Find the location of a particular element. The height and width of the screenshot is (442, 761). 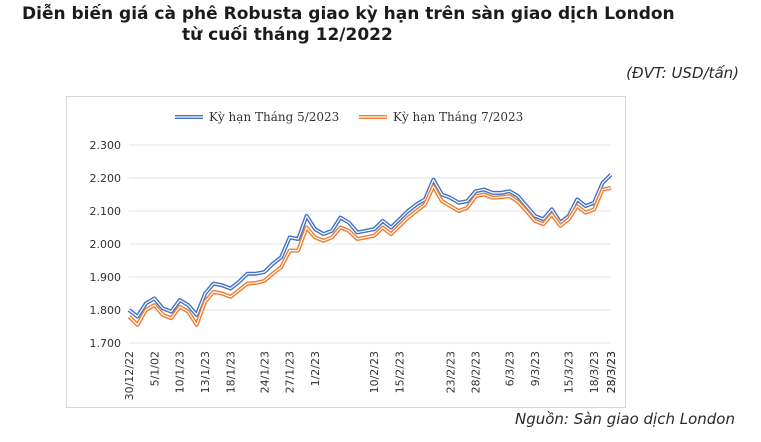

x-tick-label: 1/2/23 is located at coordinates (315, 368).